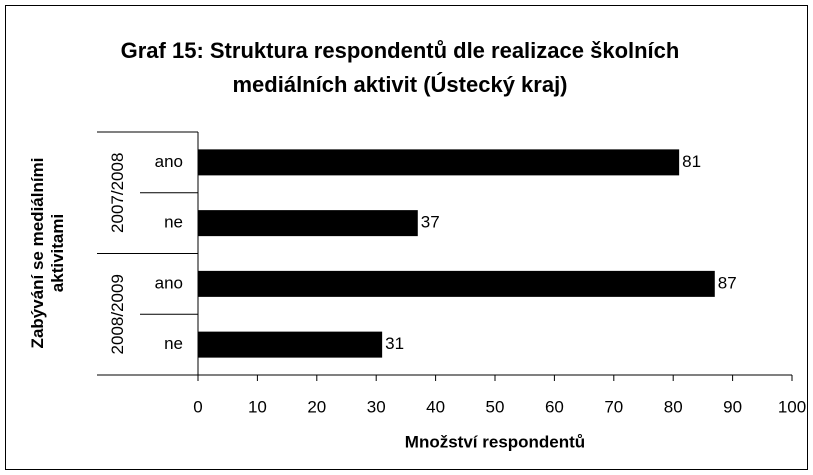  Describe the element at coordinates (691, 161) in the screenshot. I see `value-label: 81` at that location.